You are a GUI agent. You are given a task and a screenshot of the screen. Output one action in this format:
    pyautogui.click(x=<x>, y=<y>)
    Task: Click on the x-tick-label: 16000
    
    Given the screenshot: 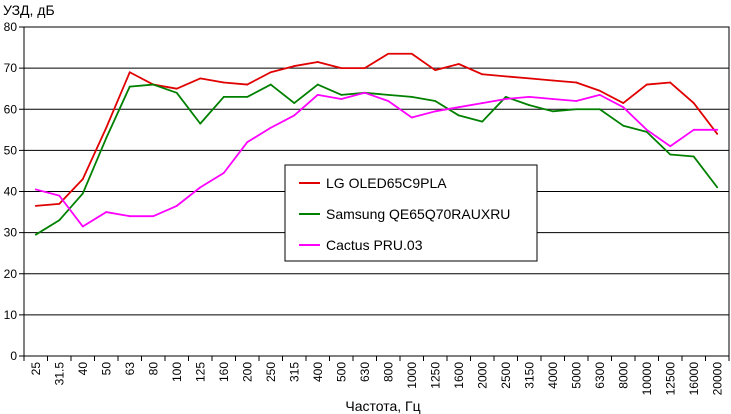 What is the action you would take?
    pyautogui.click(x=694, y=379)
    